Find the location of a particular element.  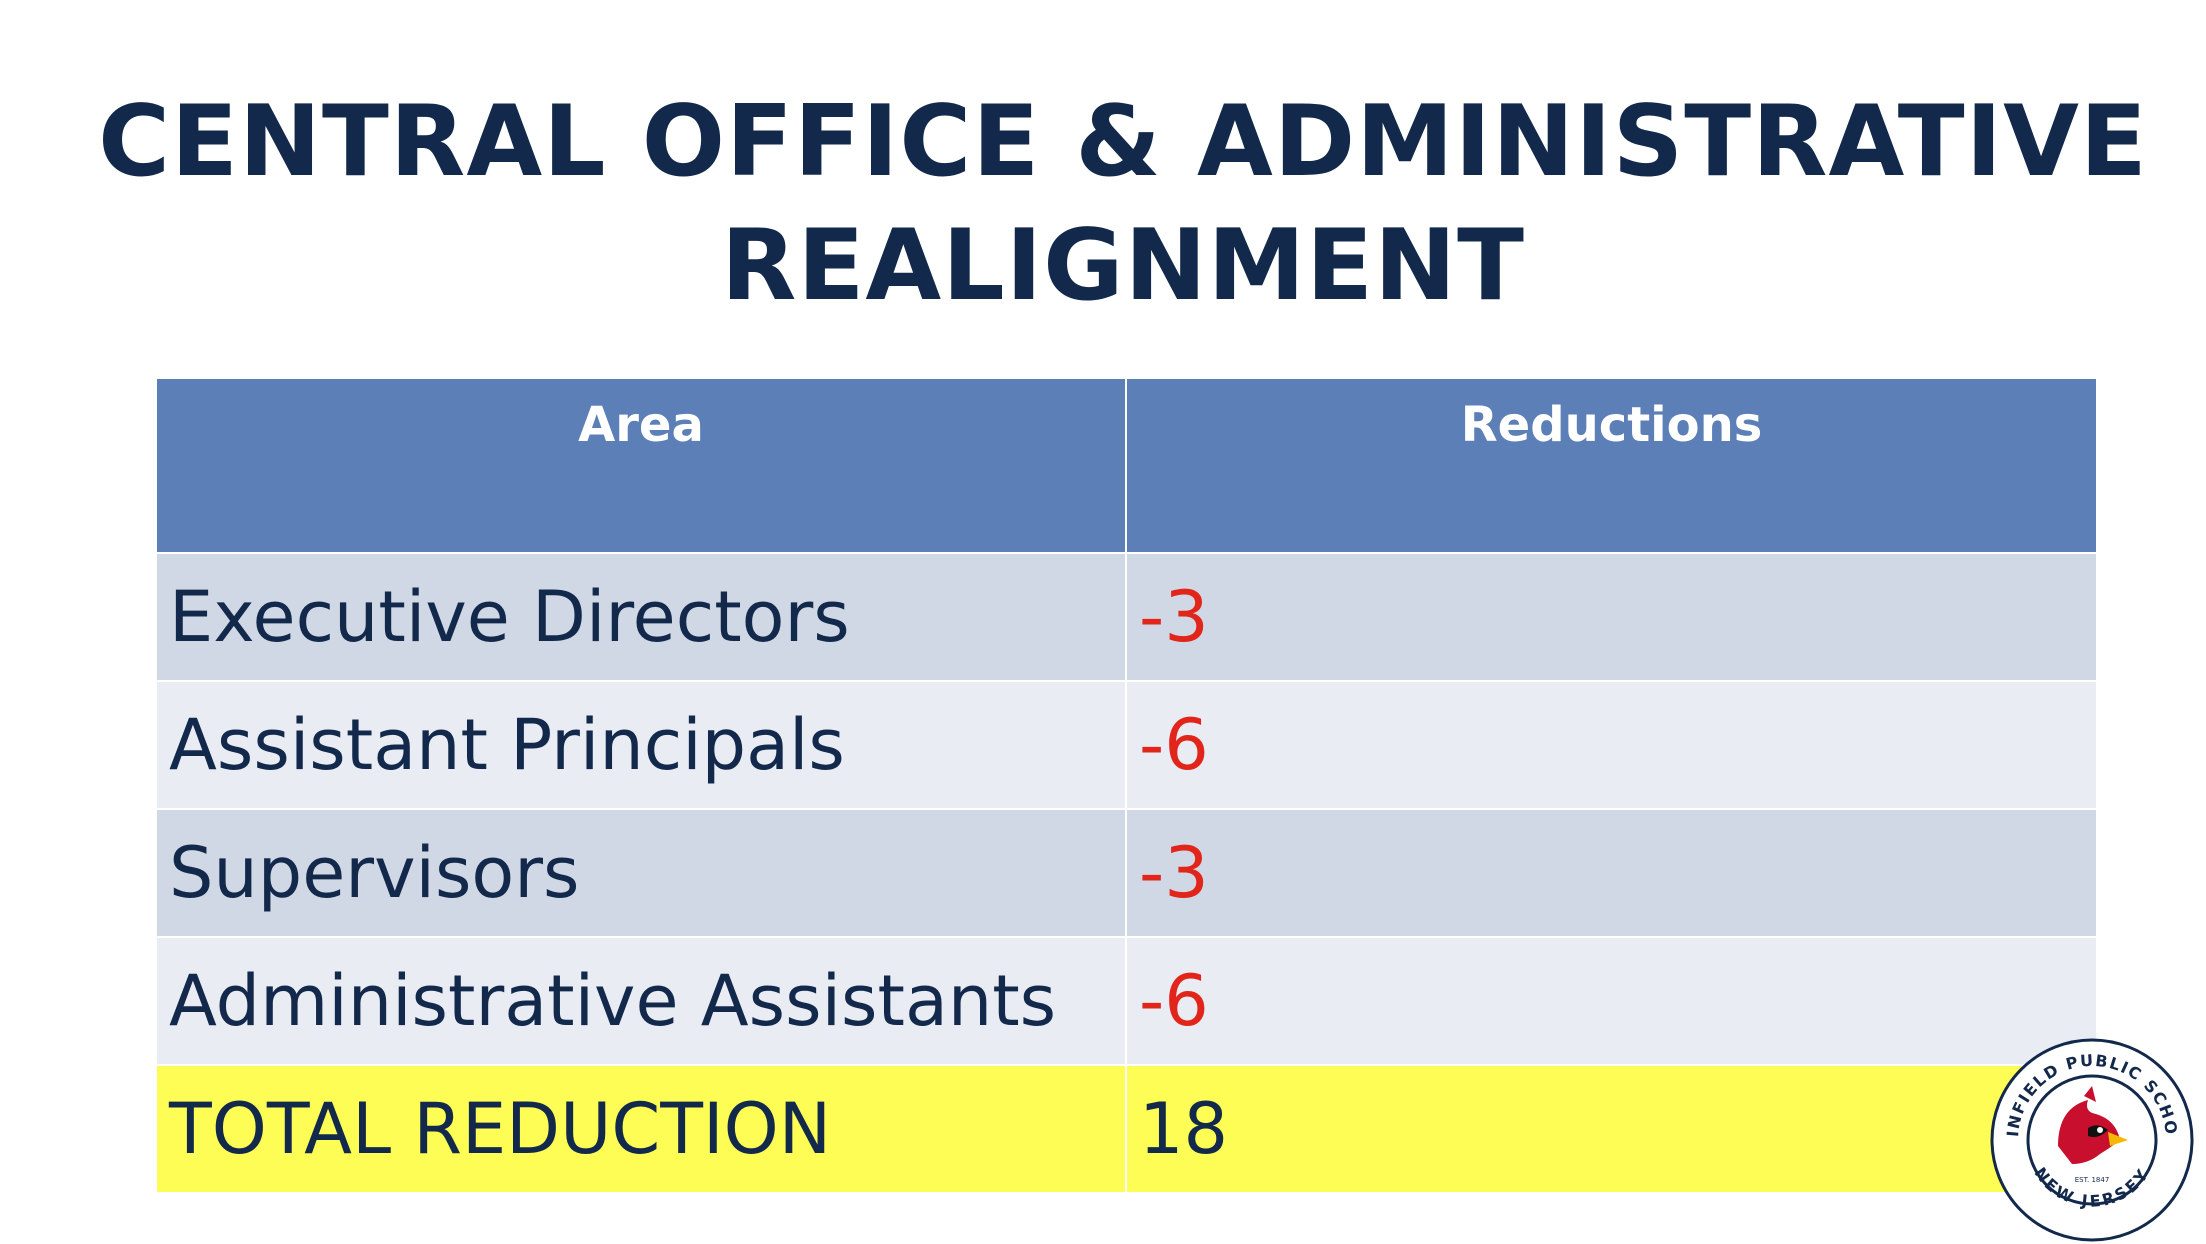

seal-established: EST. 1847 is located at coordinates (2092, 1180).